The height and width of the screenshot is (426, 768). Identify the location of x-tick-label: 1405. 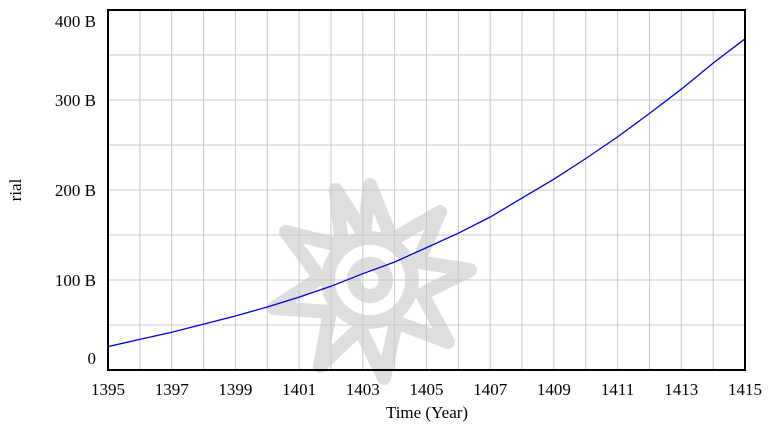
(427, 389).